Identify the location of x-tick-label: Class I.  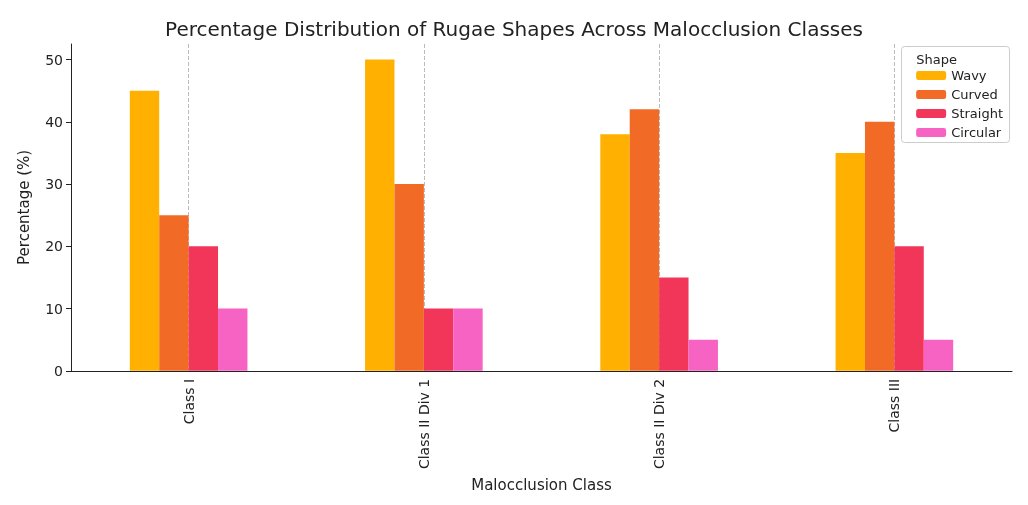
(188, 401).